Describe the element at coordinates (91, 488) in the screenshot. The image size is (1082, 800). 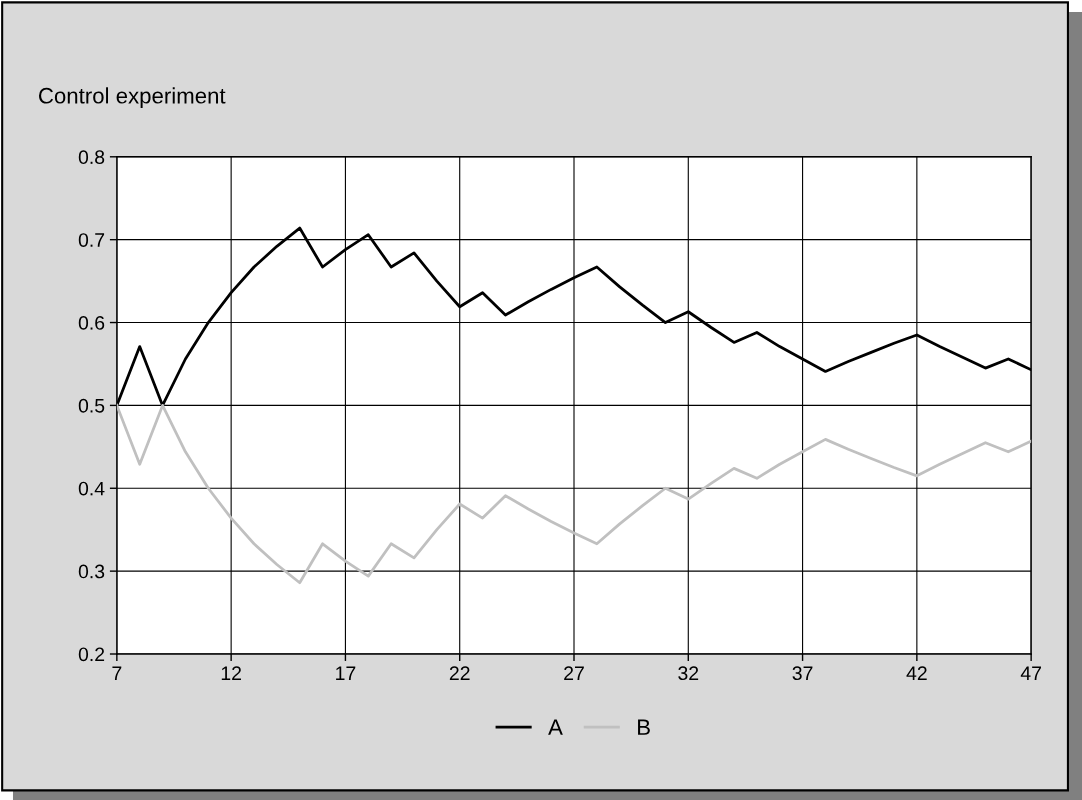
I see `y-tick-label: 0.4` at that location.